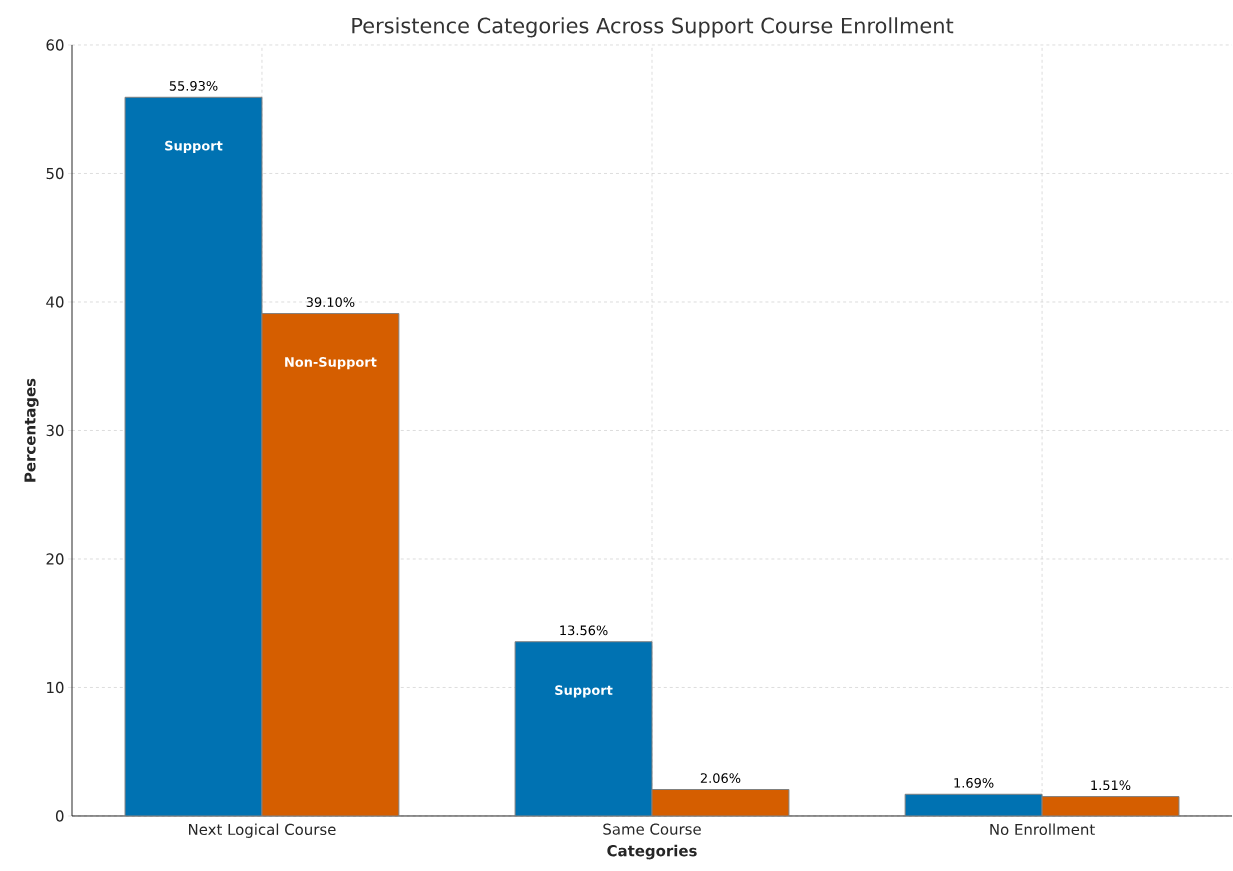  Describe the element at coordinates (55, 559) in the screenshot. I see `y-tick-label: 20` at that location.